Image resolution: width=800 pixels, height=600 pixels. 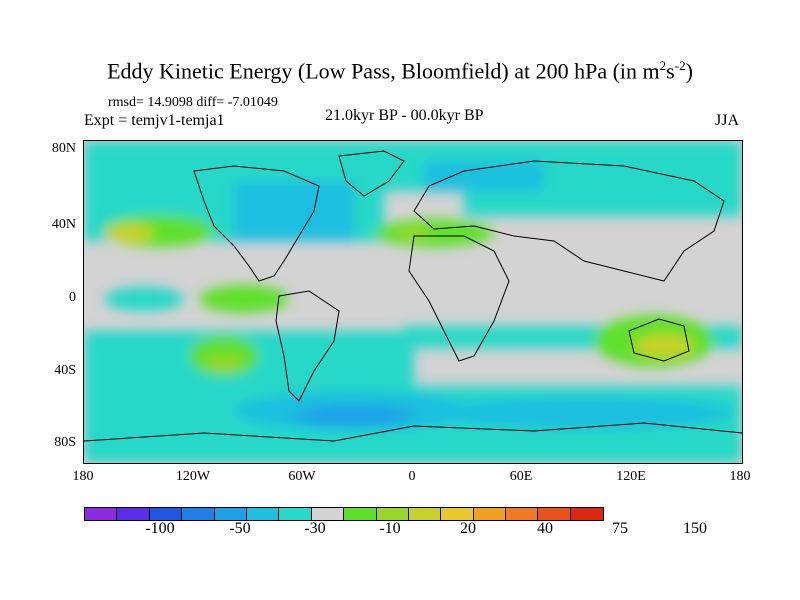 I want to click on stats-label: rmsd= 14.9098 diff= -7.01049, so click(x=193, y=102).